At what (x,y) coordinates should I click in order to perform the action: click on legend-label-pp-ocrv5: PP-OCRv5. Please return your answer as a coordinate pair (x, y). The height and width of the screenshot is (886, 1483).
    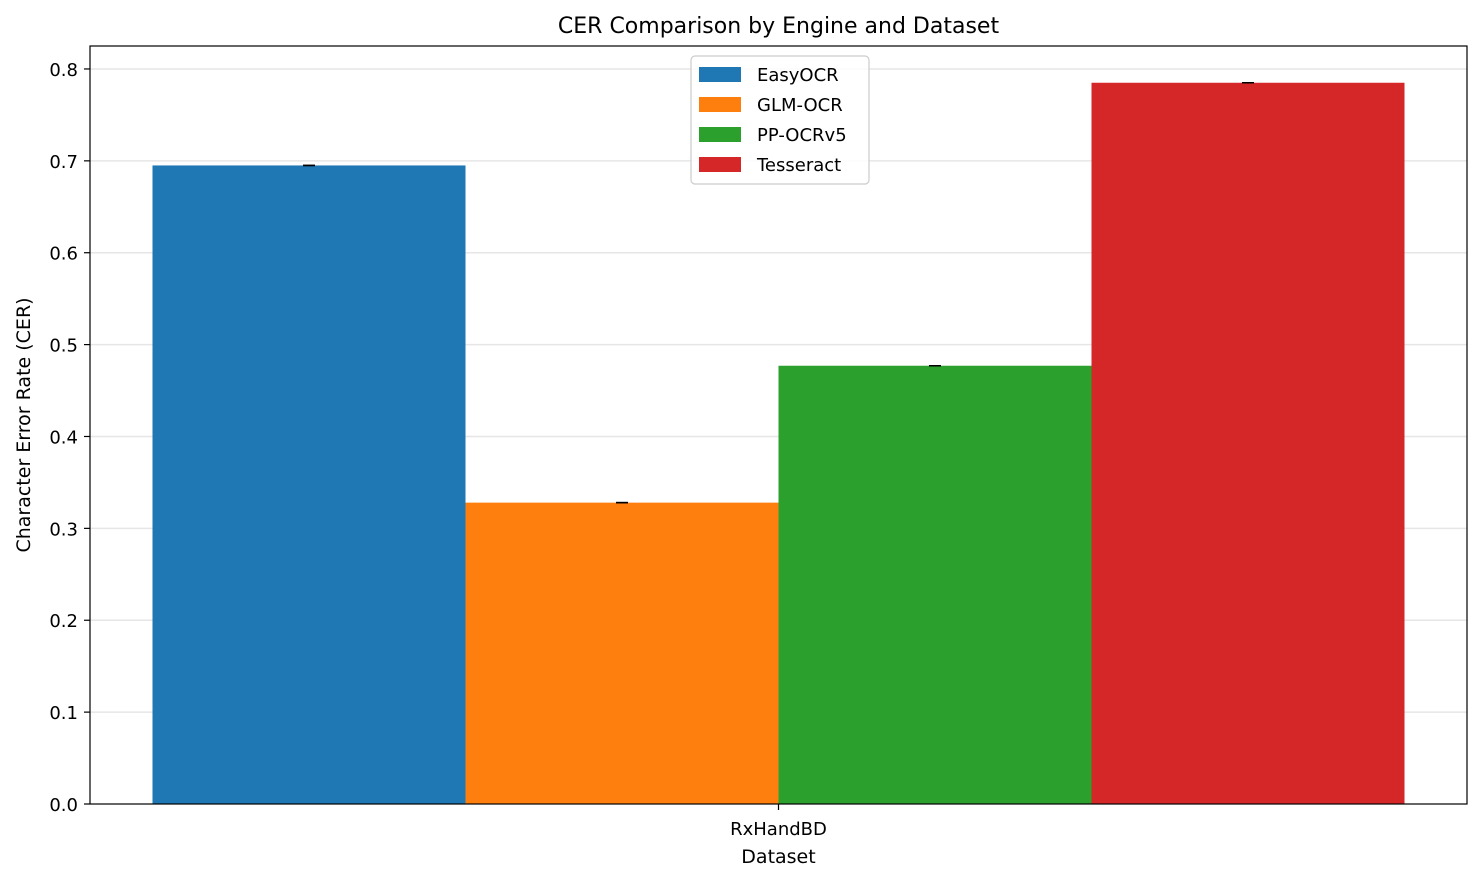
    Looking at the image, I should click on (802, 135).